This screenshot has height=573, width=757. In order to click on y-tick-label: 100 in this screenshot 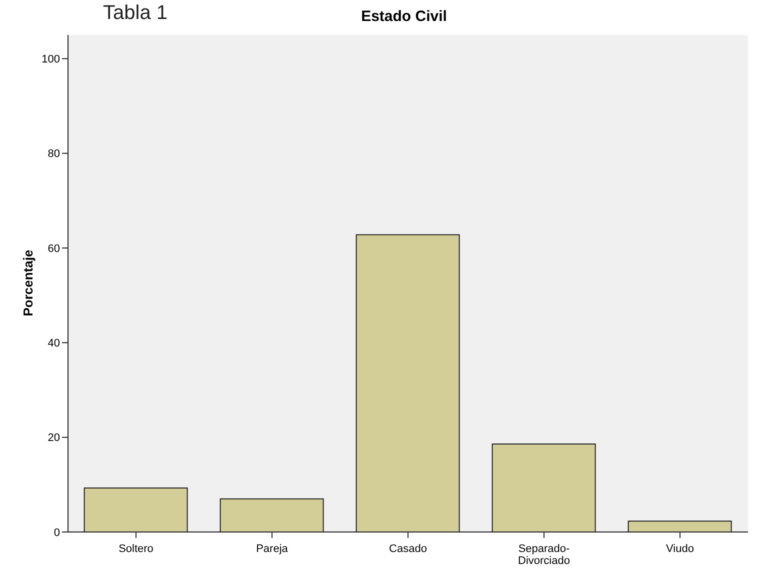, I will do `click(51, 60)`.